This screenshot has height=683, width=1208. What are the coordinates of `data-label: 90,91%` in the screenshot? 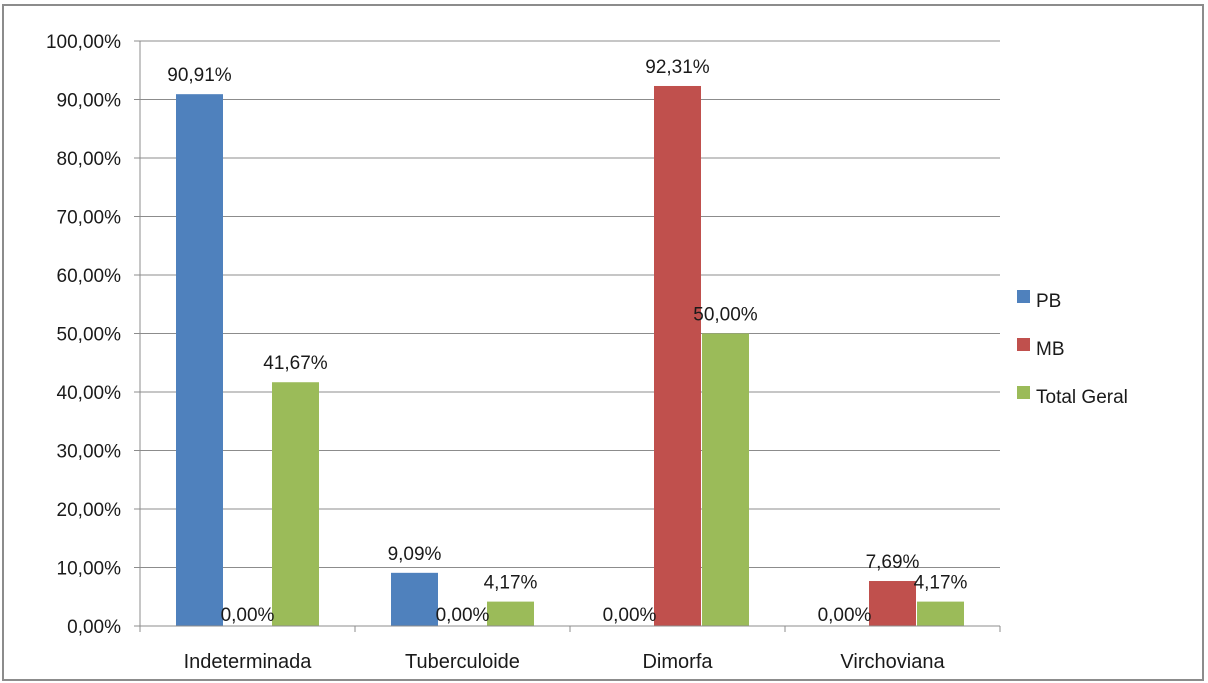 It's located at (199, 75).